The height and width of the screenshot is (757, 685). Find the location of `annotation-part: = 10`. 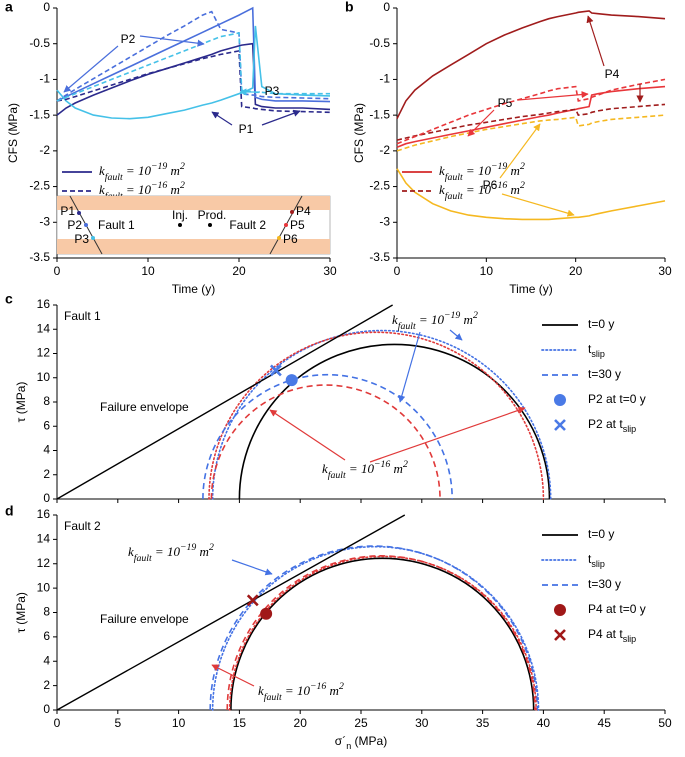

annotation-part: = 10 is located at coordinates (296, 690).